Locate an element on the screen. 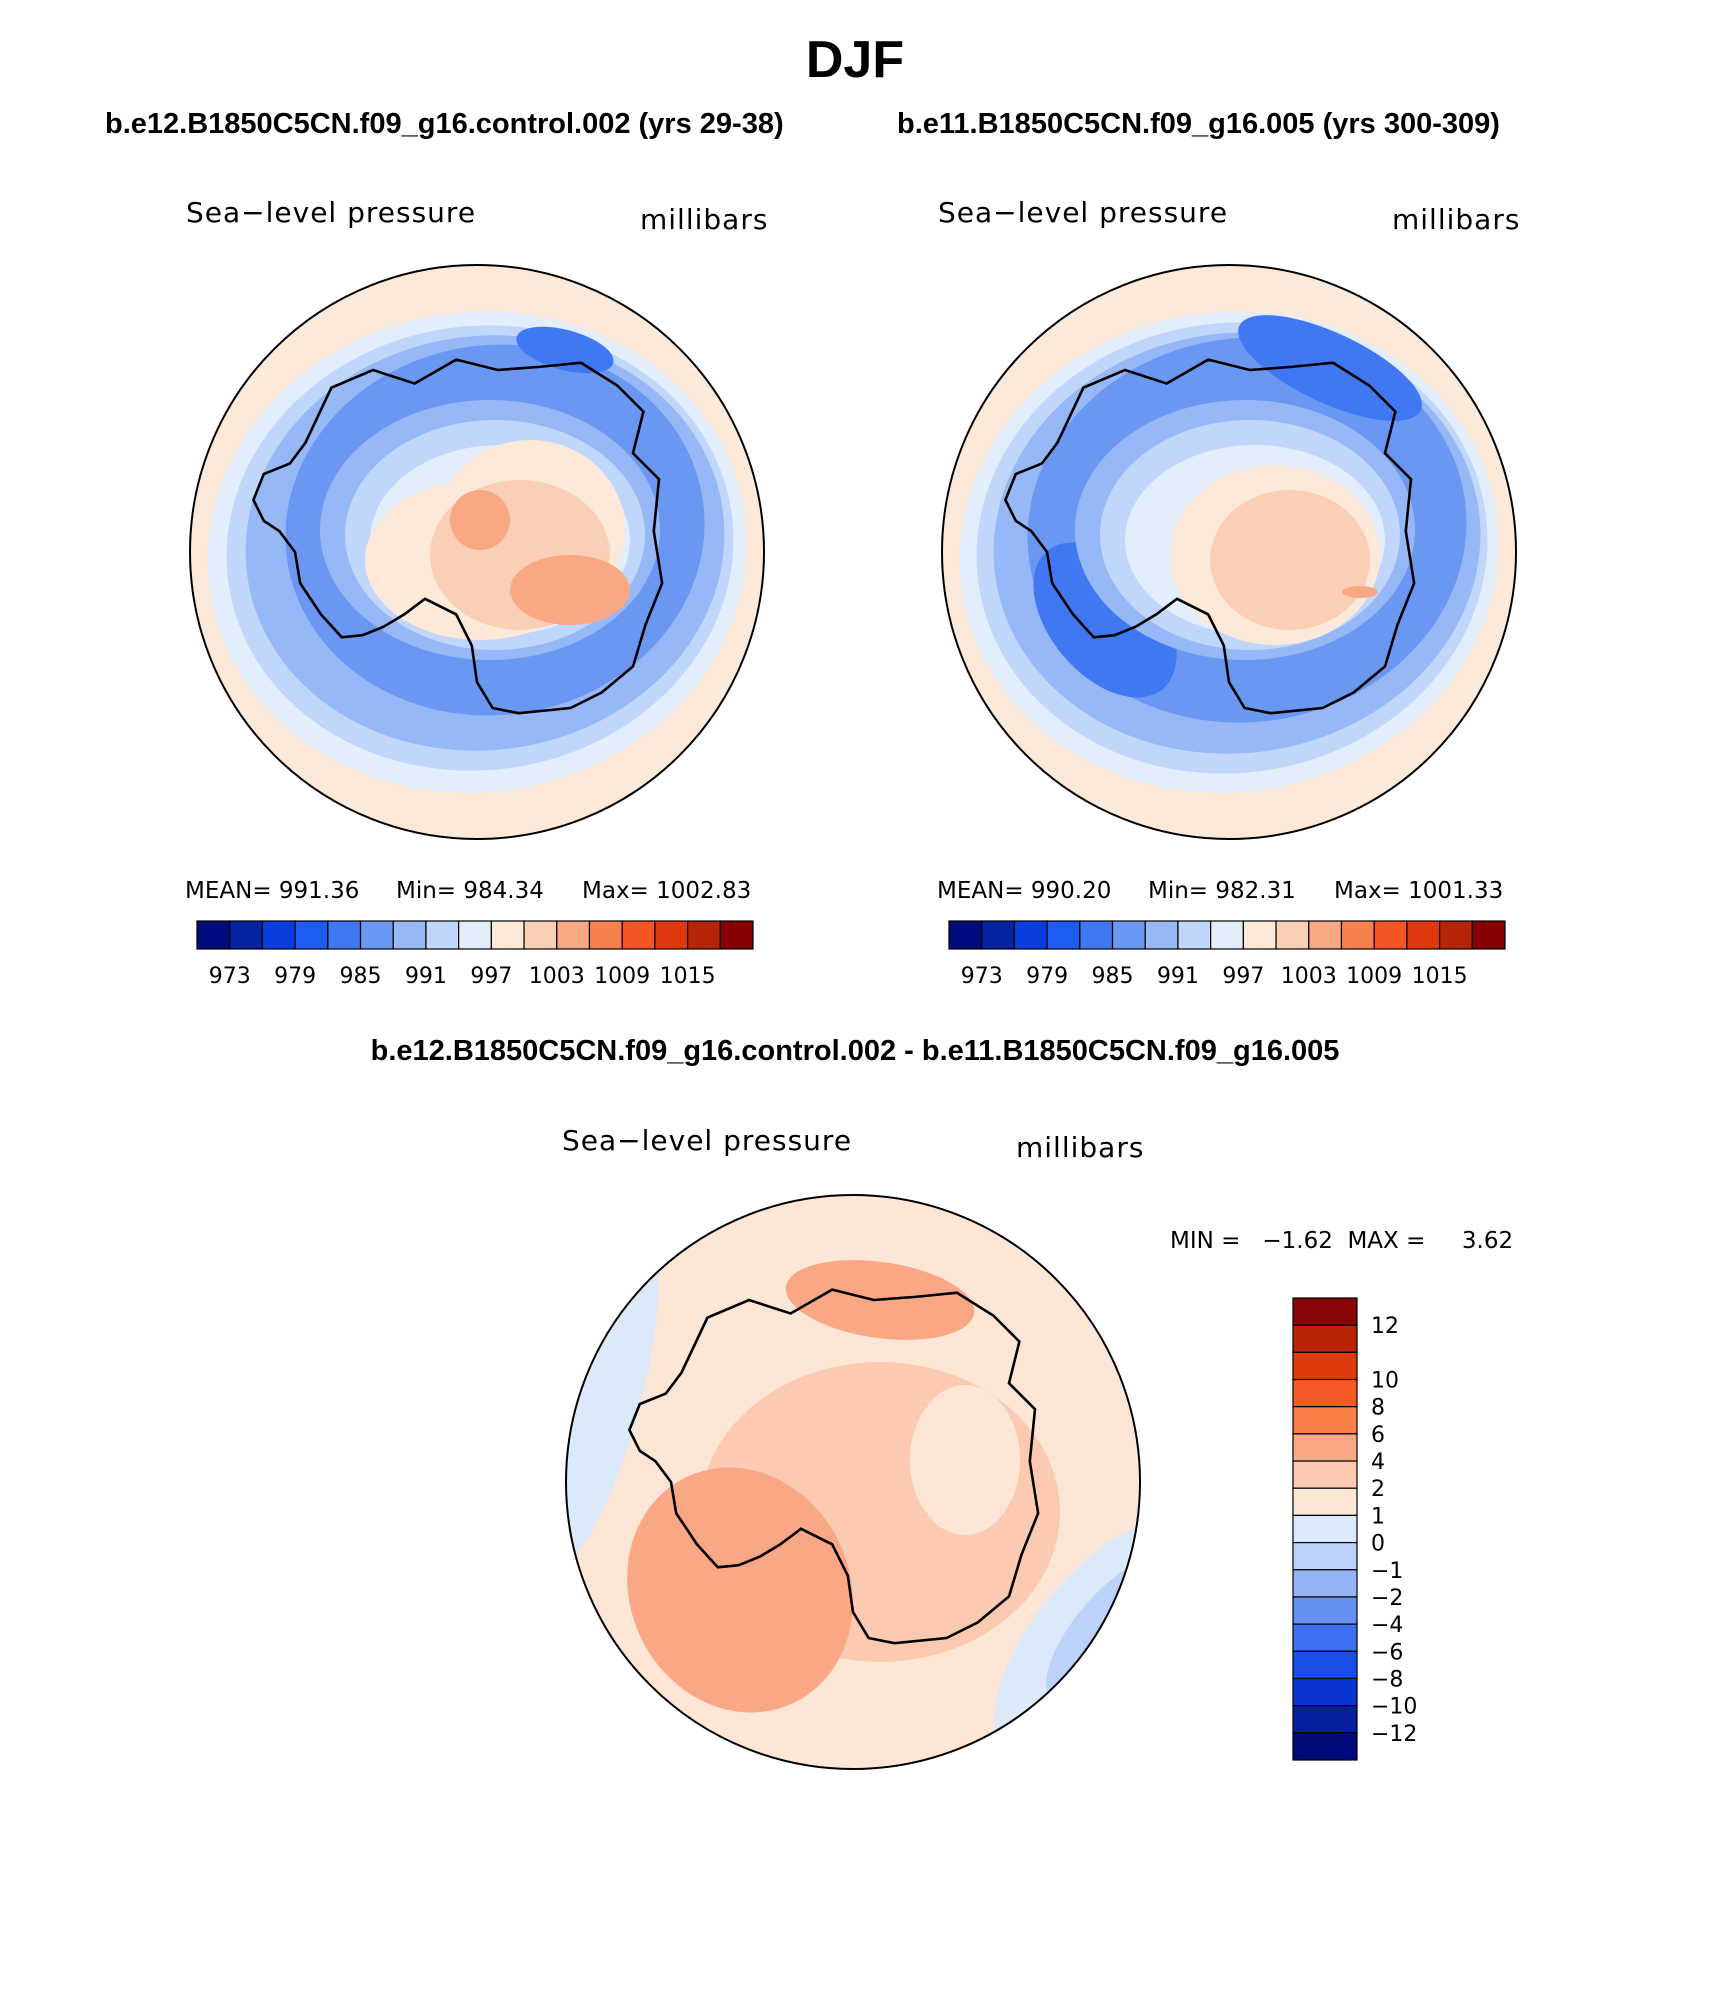 This screenshot has width=1710, height=1994. colorbar-label: 10 is located at coordinates (1385, 1381).